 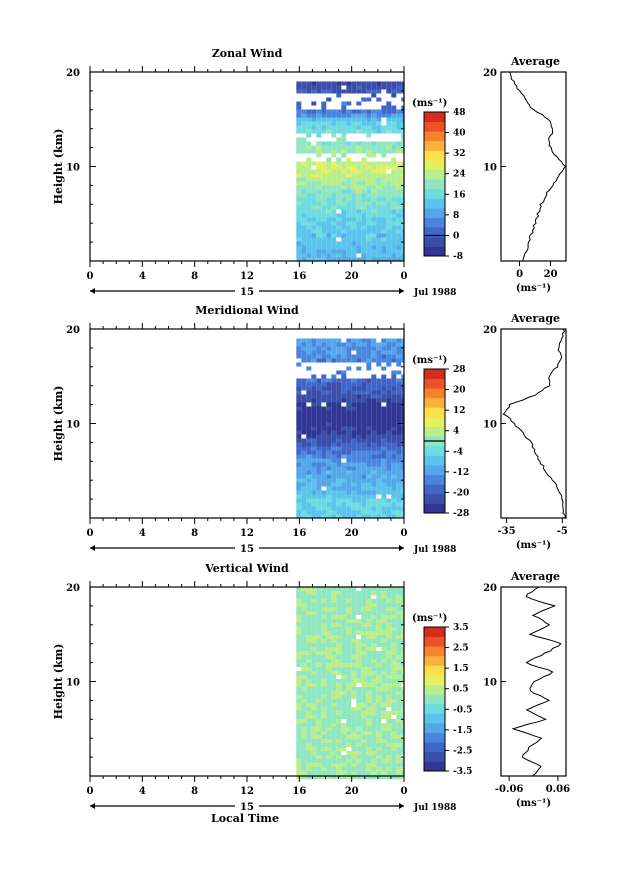 What do you see at coordinates (247, 292) in the screenshot?
I see `day-label: 15` at bounding box center [247, 292].